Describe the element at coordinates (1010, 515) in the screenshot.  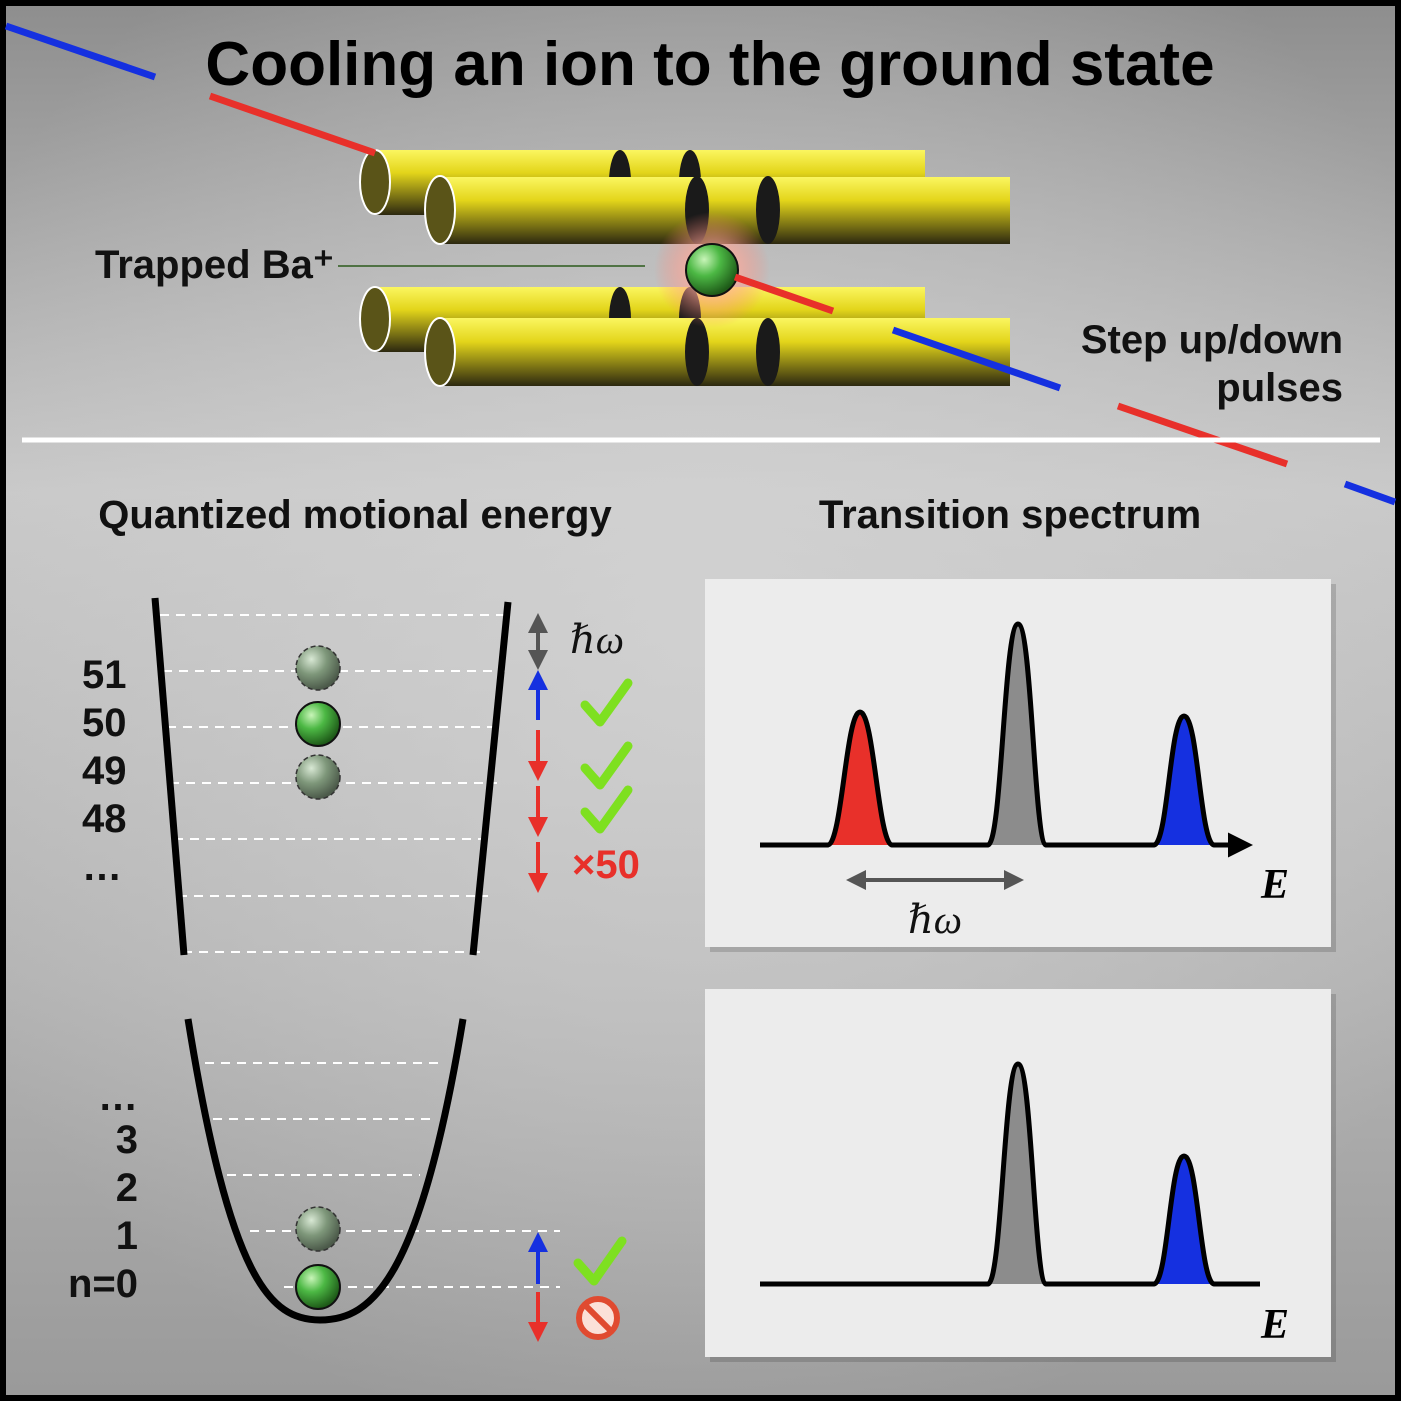
I see `spectrum-heading: Transition spectrum` at that location.